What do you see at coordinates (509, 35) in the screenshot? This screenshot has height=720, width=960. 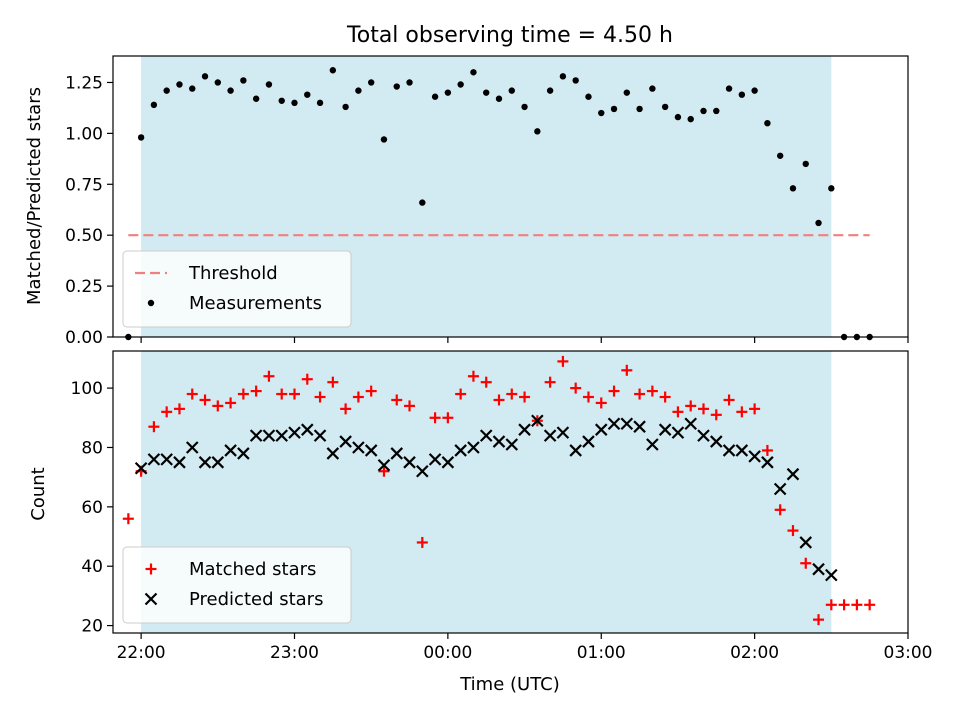 I see `chart-title: Total observing time = 4.50 h` at bounding box center [509, 35].